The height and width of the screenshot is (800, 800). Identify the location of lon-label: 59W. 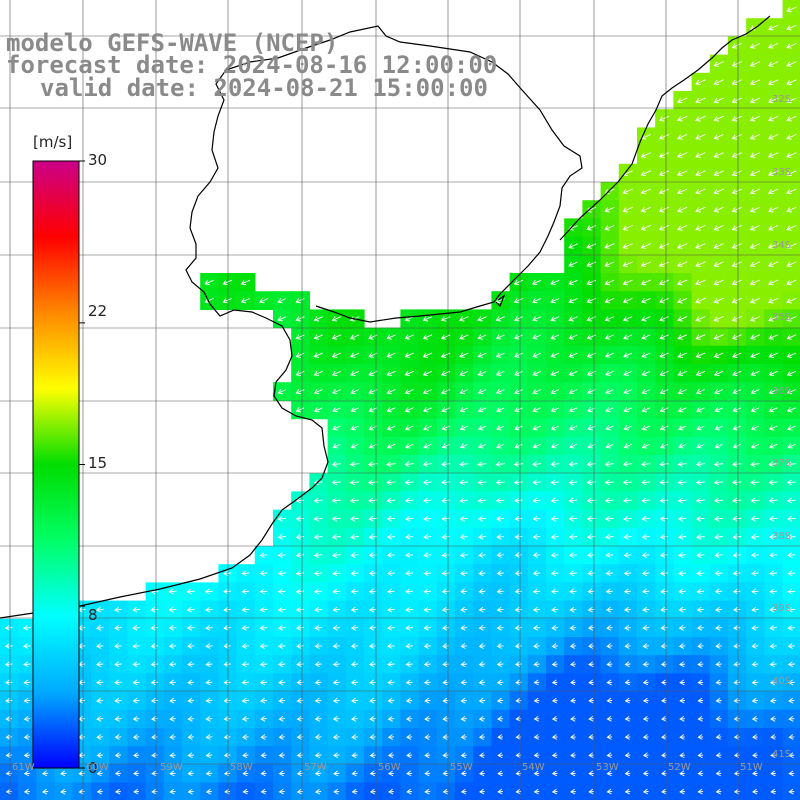
(171, 767).